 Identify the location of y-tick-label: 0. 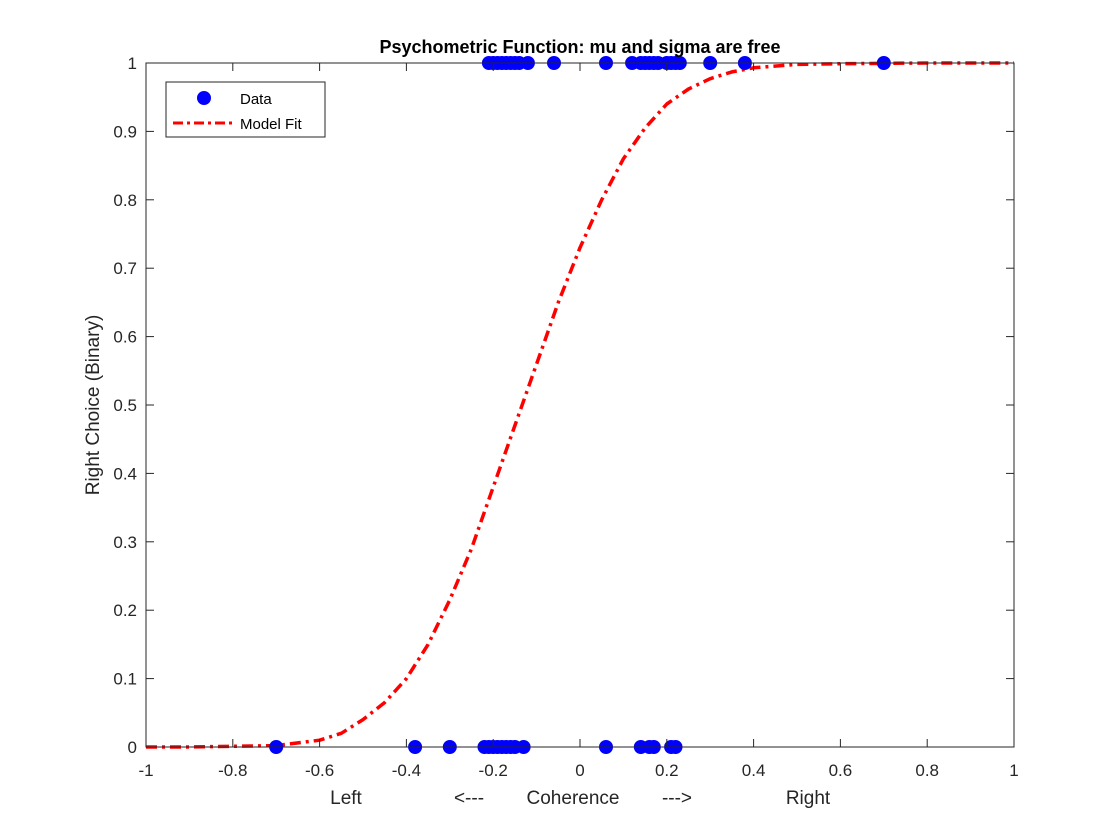
(132, 747).